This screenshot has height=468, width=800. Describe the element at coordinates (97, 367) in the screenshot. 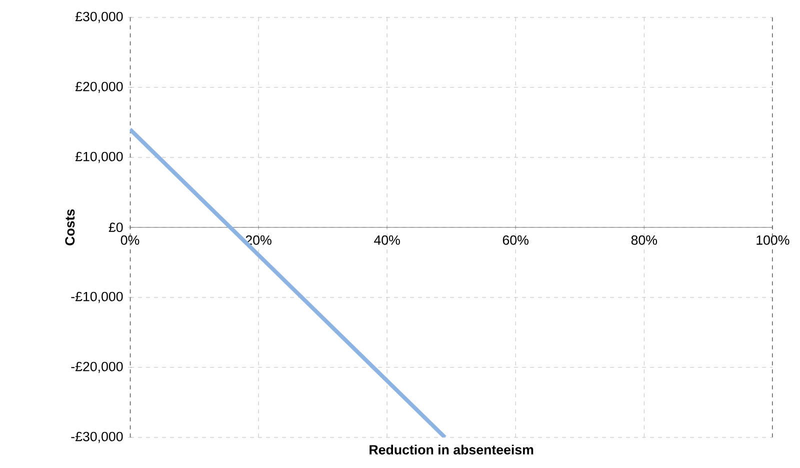

I see `y-tick-label: -£20,000` at that location.